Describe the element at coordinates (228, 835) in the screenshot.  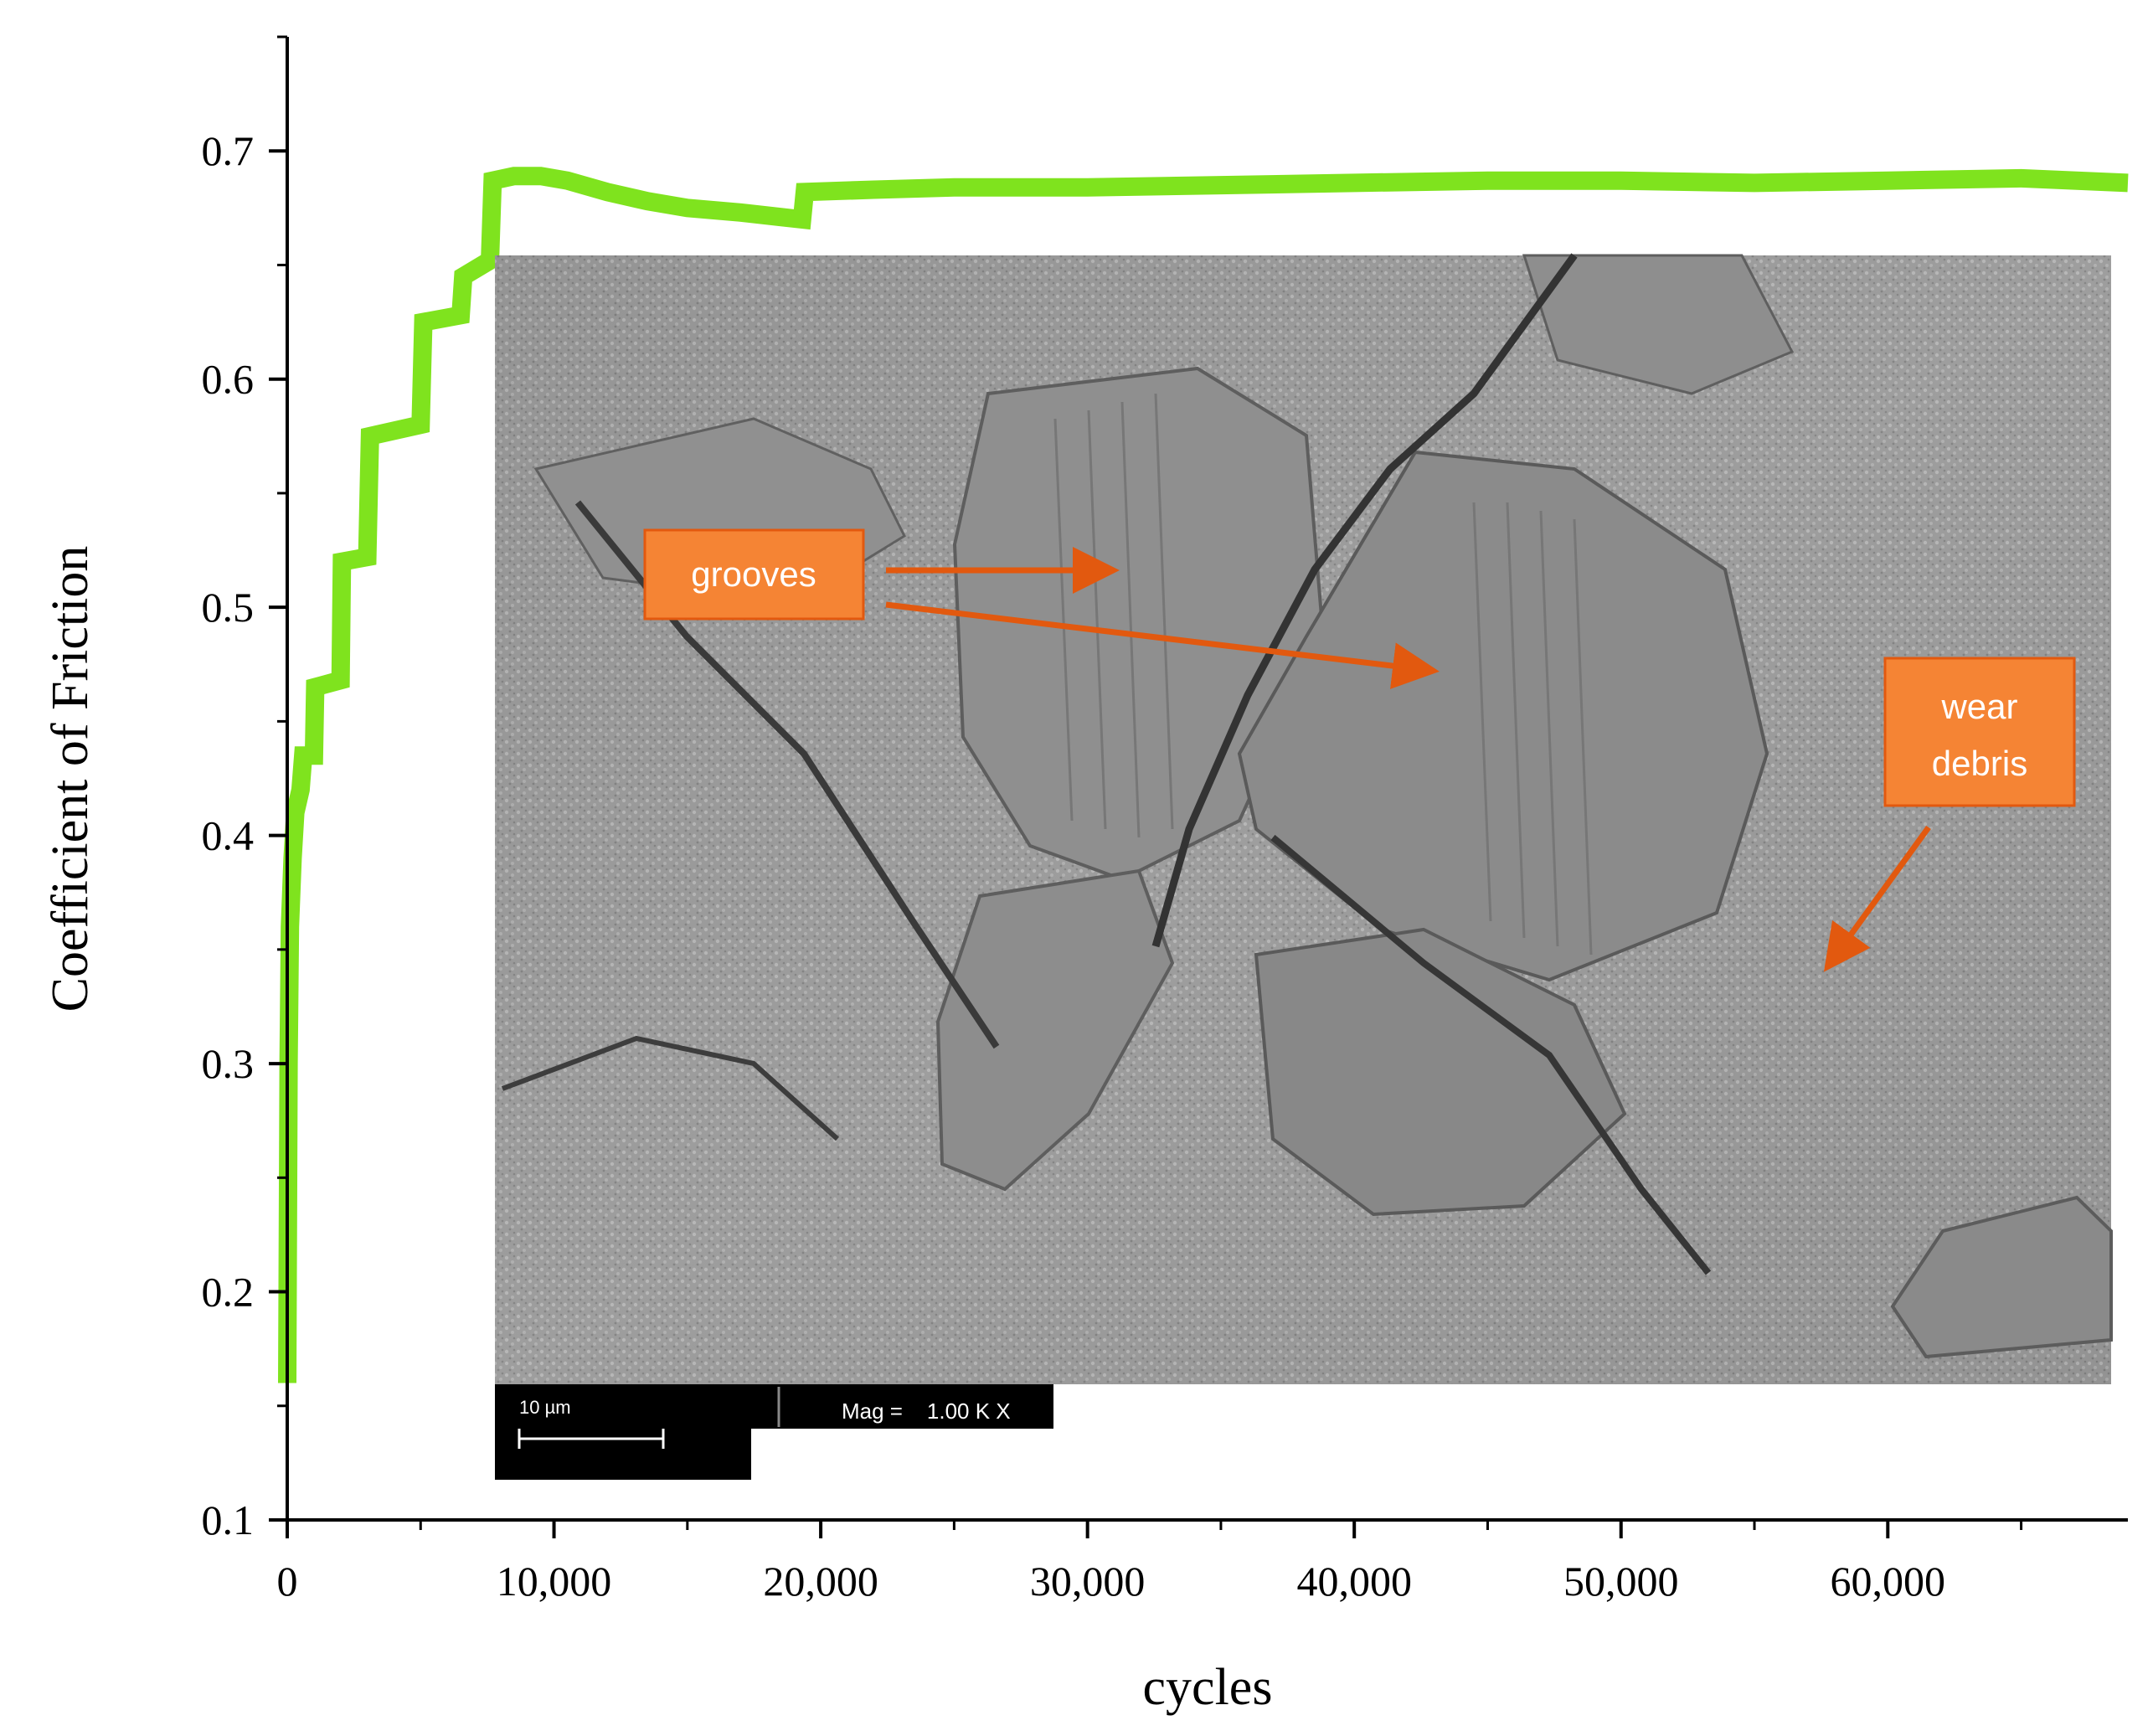
I see `y-tick-label: 0.4` at that location.